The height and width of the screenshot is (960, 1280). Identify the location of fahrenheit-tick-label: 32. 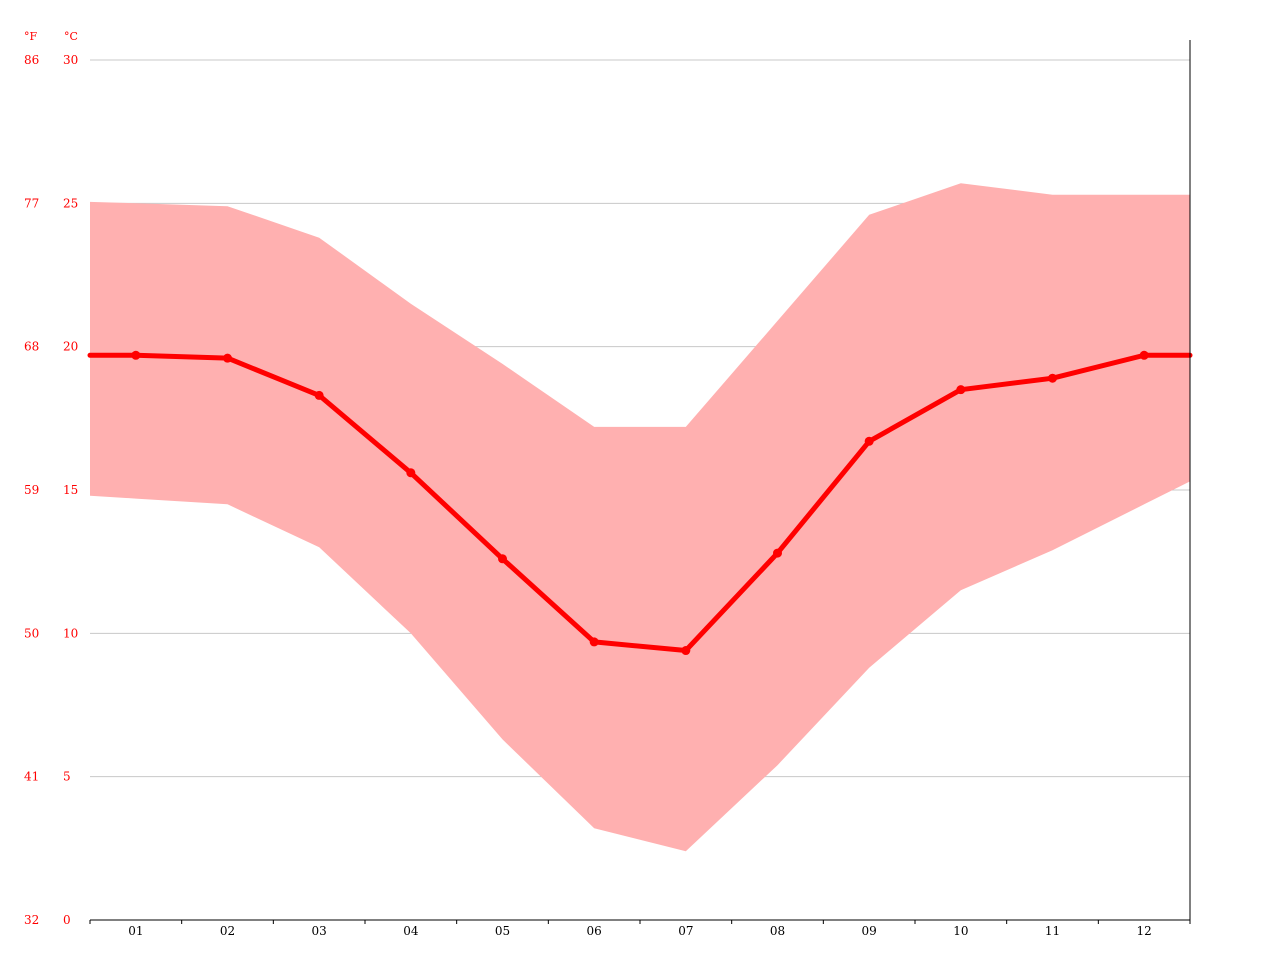
(31, 920).